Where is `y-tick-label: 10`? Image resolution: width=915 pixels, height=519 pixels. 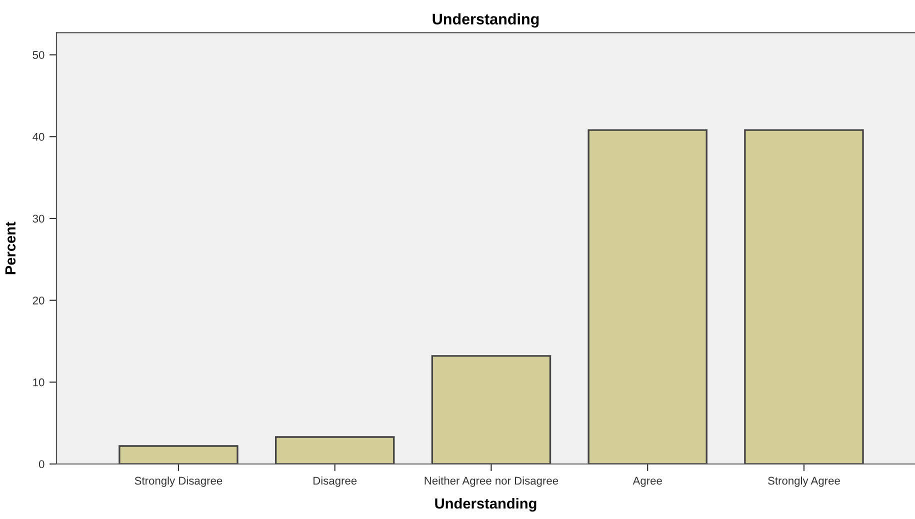
y-tick-label: 10 is located at coordinates (38, 382).